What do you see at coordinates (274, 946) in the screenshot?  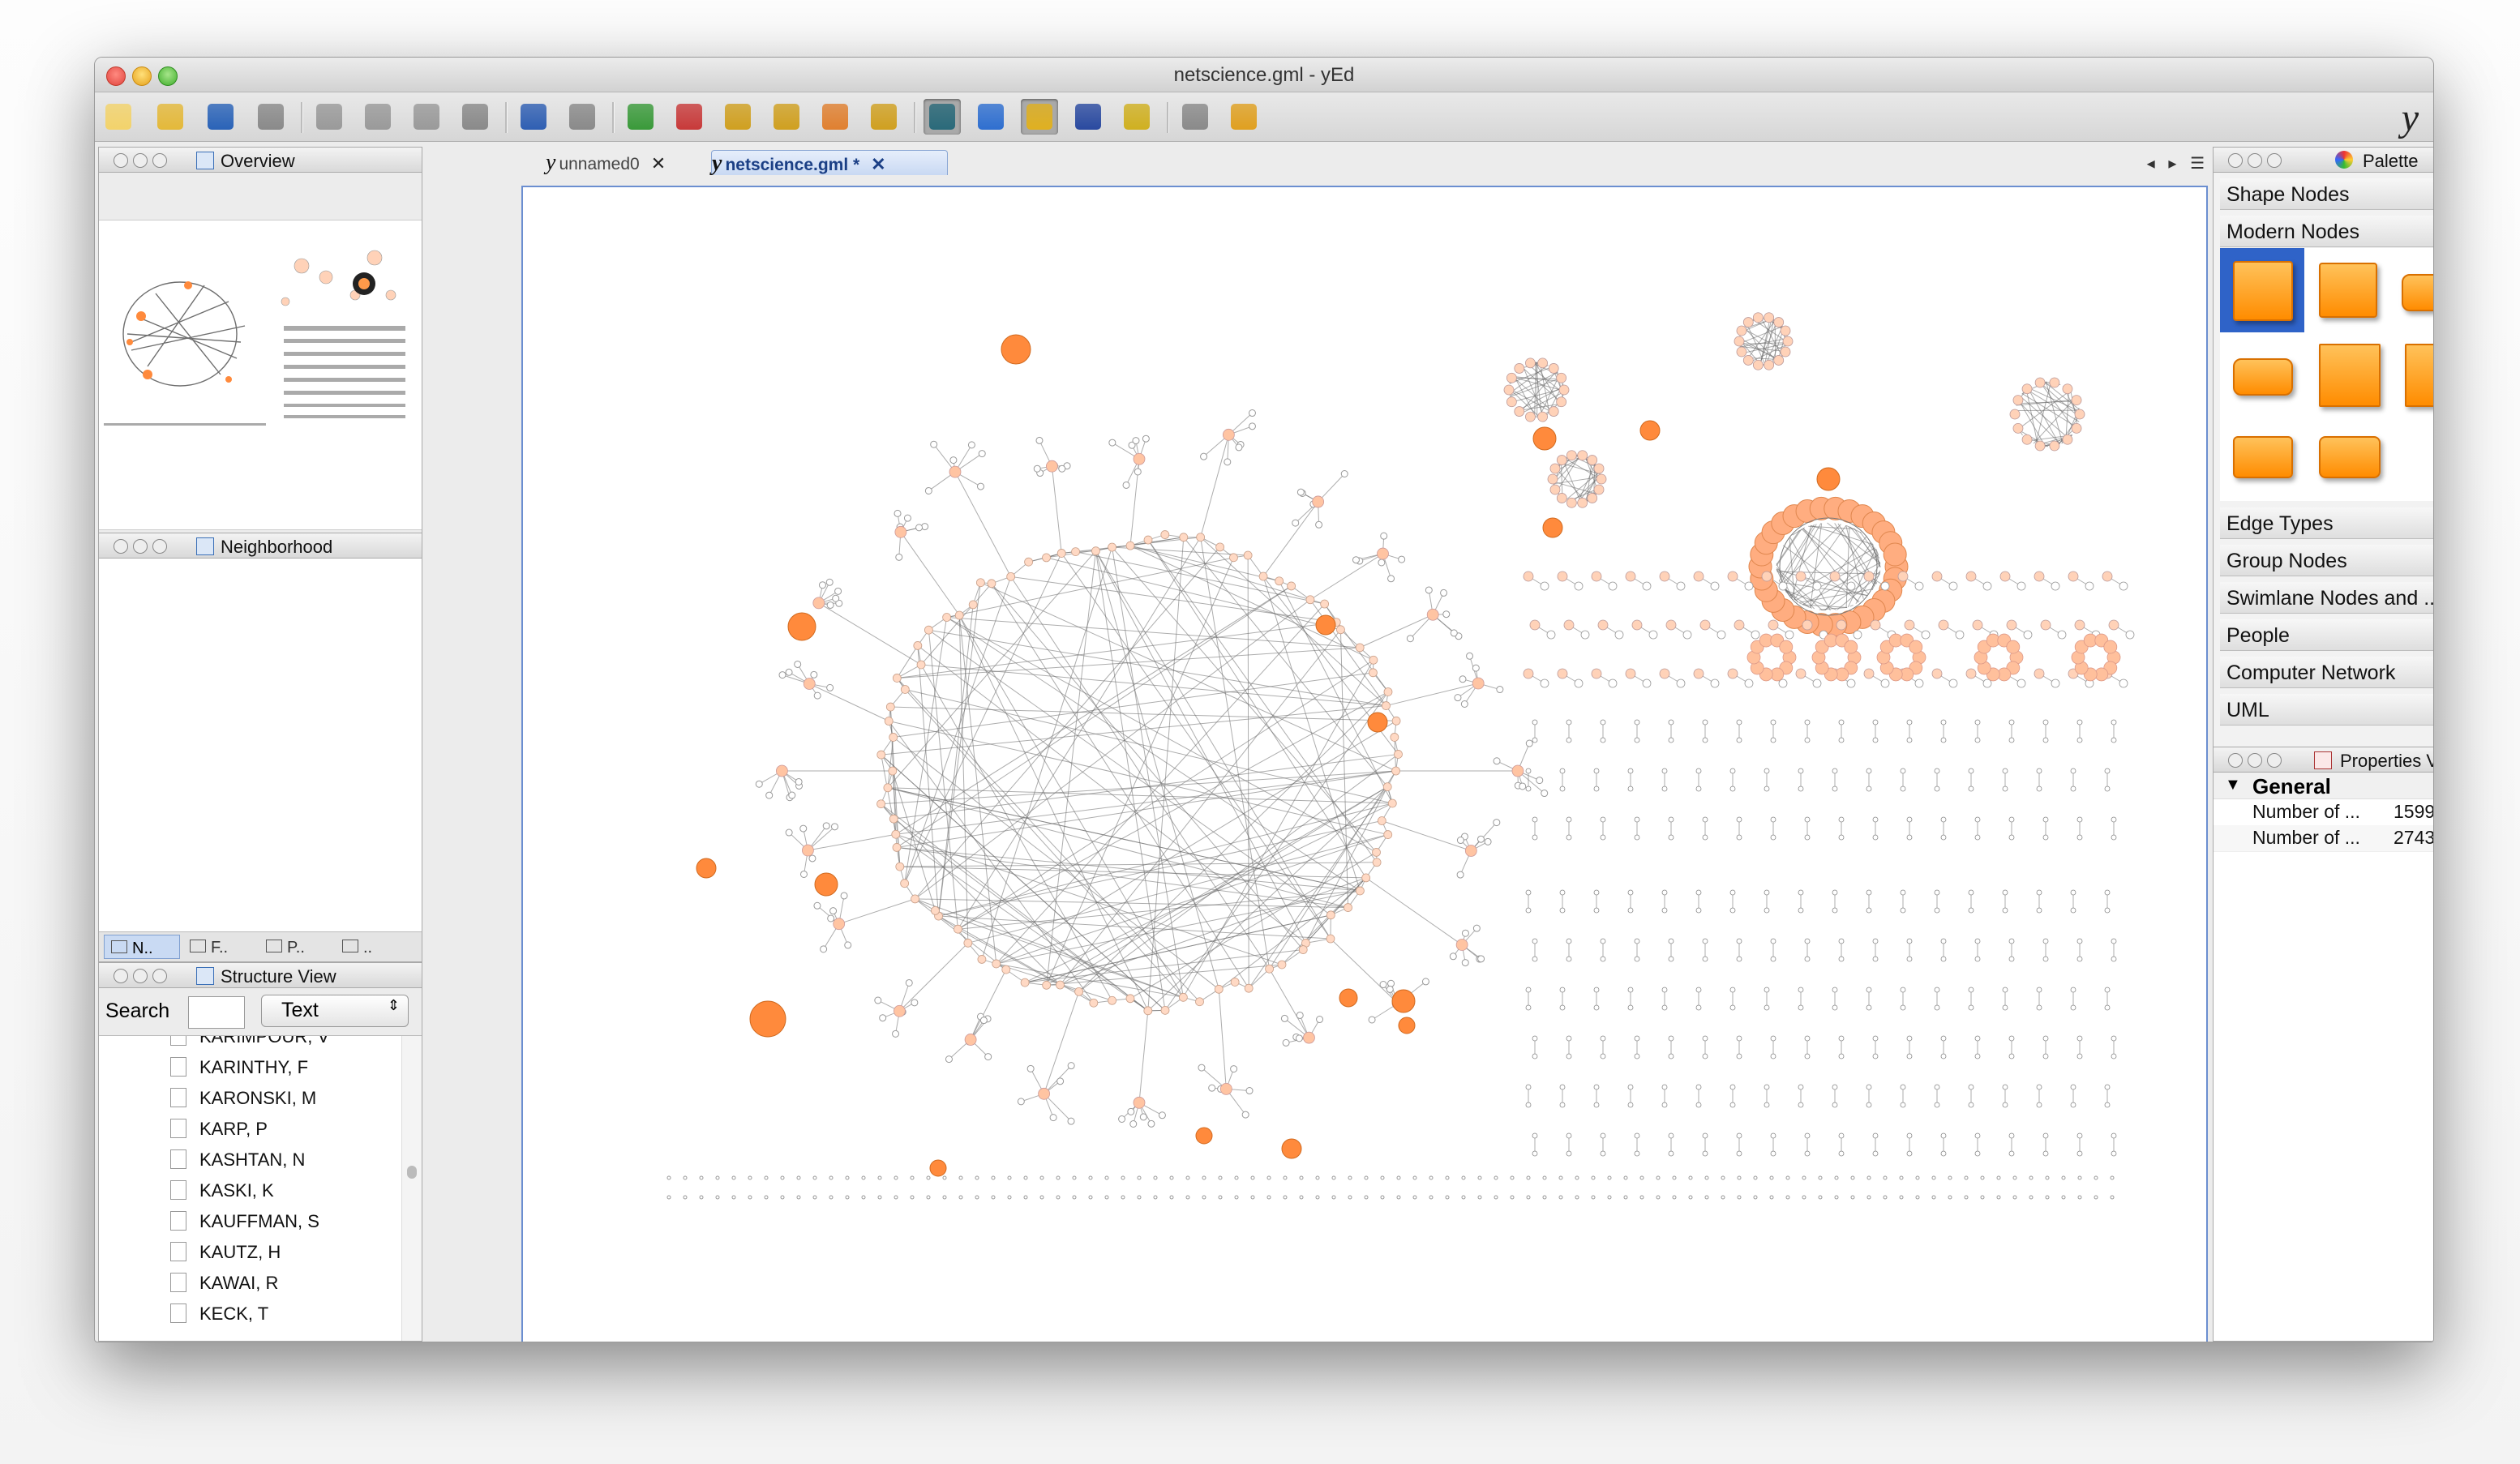 I see `p-tab-icon` at bounding box center [274, 946].